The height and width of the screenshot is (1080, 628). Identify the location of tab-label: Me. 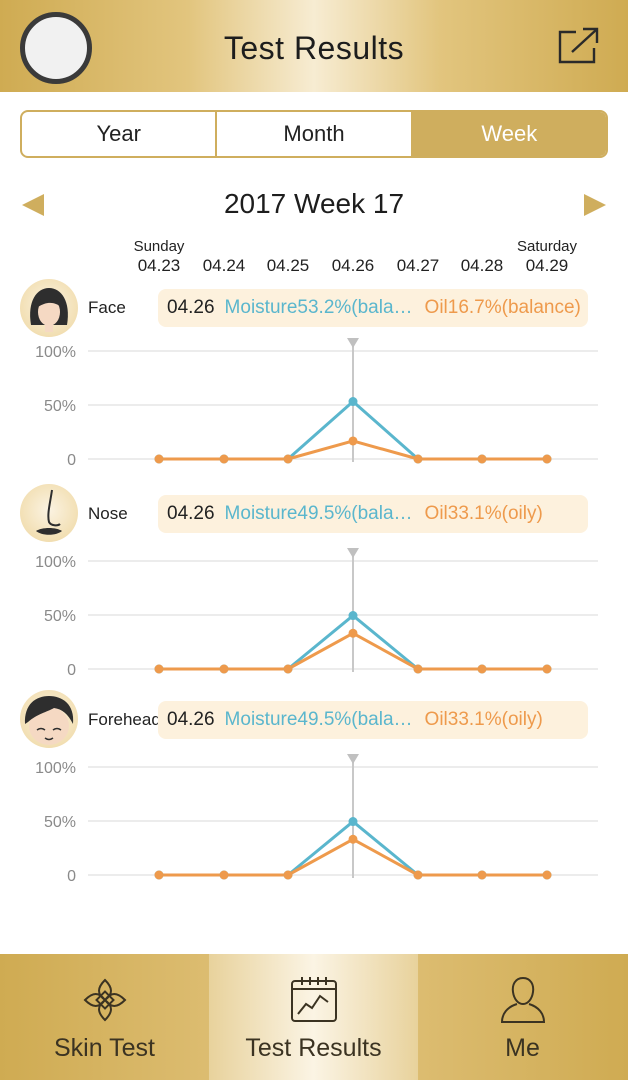
(522, 1048).